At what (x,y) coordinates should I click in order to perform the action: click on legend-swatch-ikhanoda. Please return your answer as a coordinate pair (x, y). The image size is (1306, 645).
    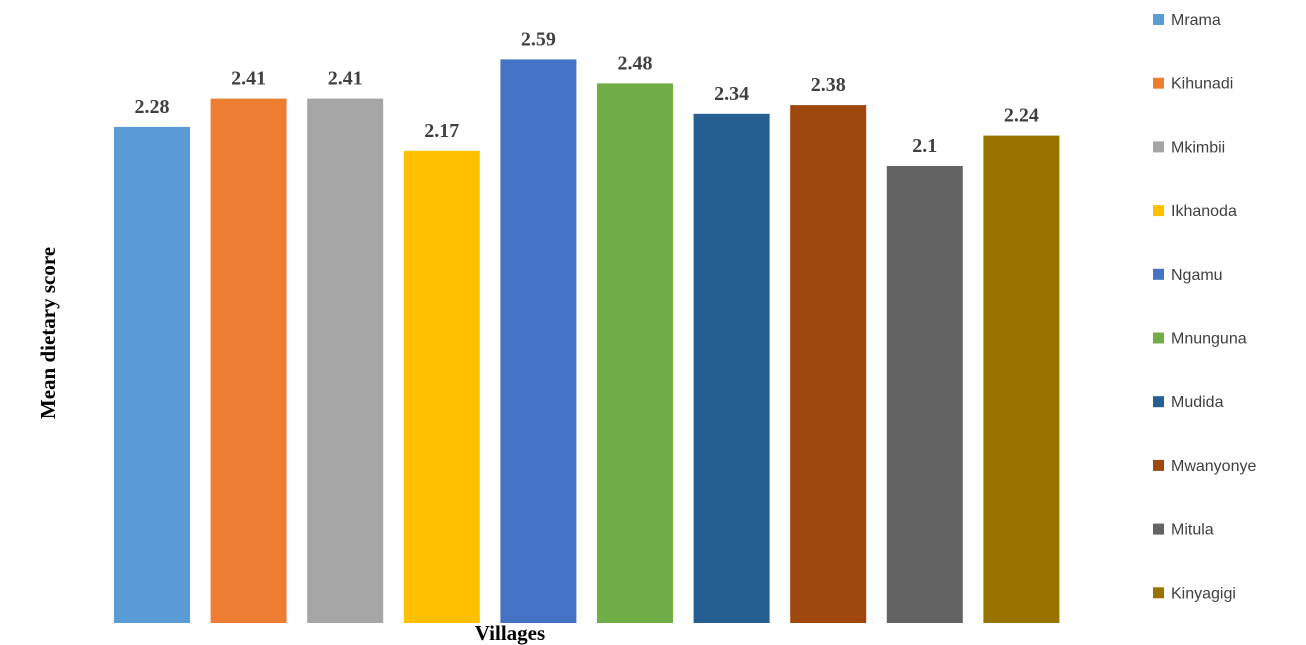
    Looking at the image, I should click on (1158, 211).